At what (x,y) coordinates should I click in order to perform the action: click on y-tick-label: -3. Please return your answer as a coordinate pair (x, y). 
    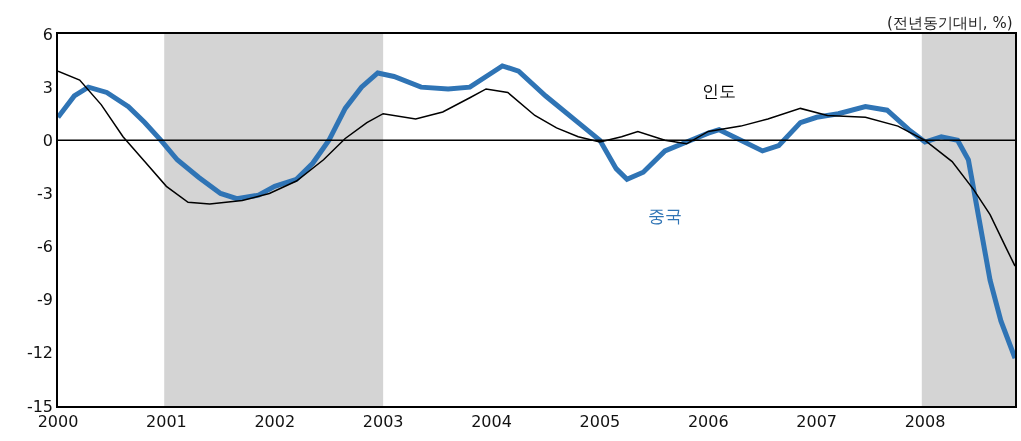
    Looking at the image, I should click on (45, 194).